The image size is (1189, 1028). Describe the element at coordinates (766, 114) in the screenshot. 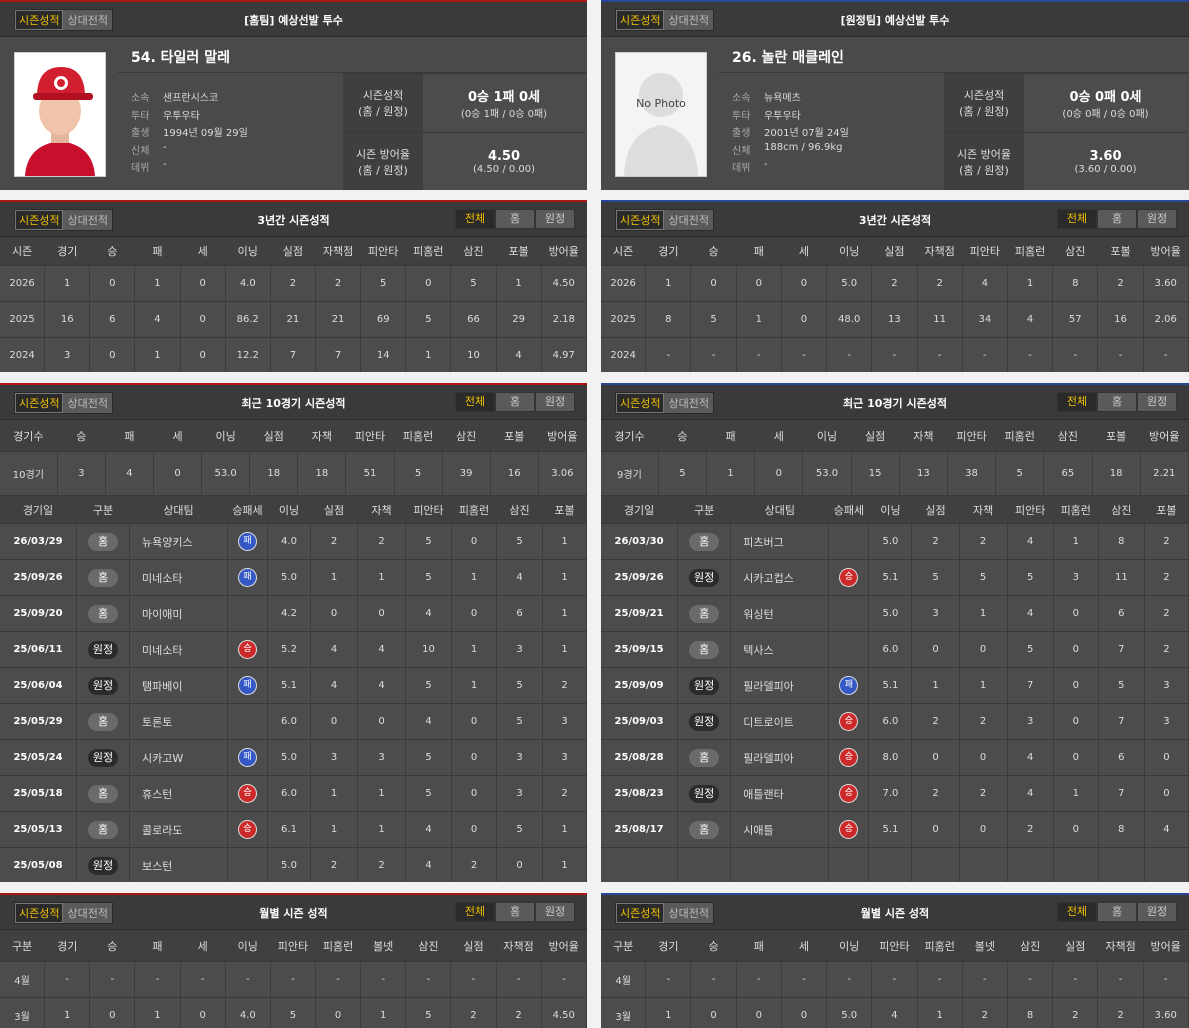

I see `info-row: 투타 우투우타` at that location.